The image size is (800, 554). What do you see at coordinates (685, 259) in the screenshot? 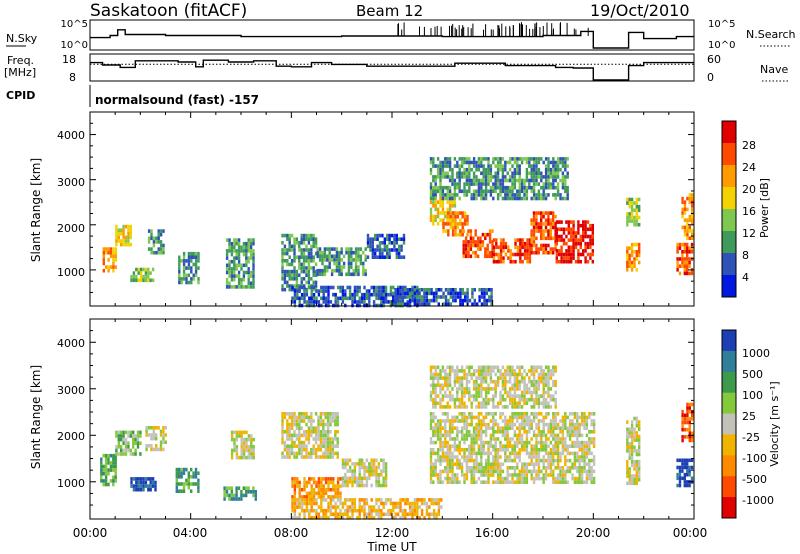
I see `power-blob` at bounding box center [685, 259].